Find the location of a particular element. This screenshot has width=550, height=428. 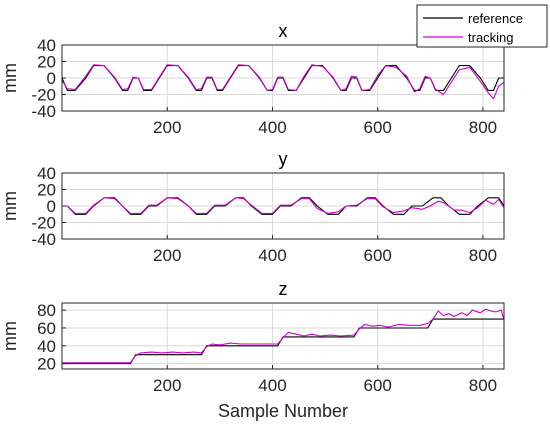

series-line-reference is located at coordinates (283, 206).